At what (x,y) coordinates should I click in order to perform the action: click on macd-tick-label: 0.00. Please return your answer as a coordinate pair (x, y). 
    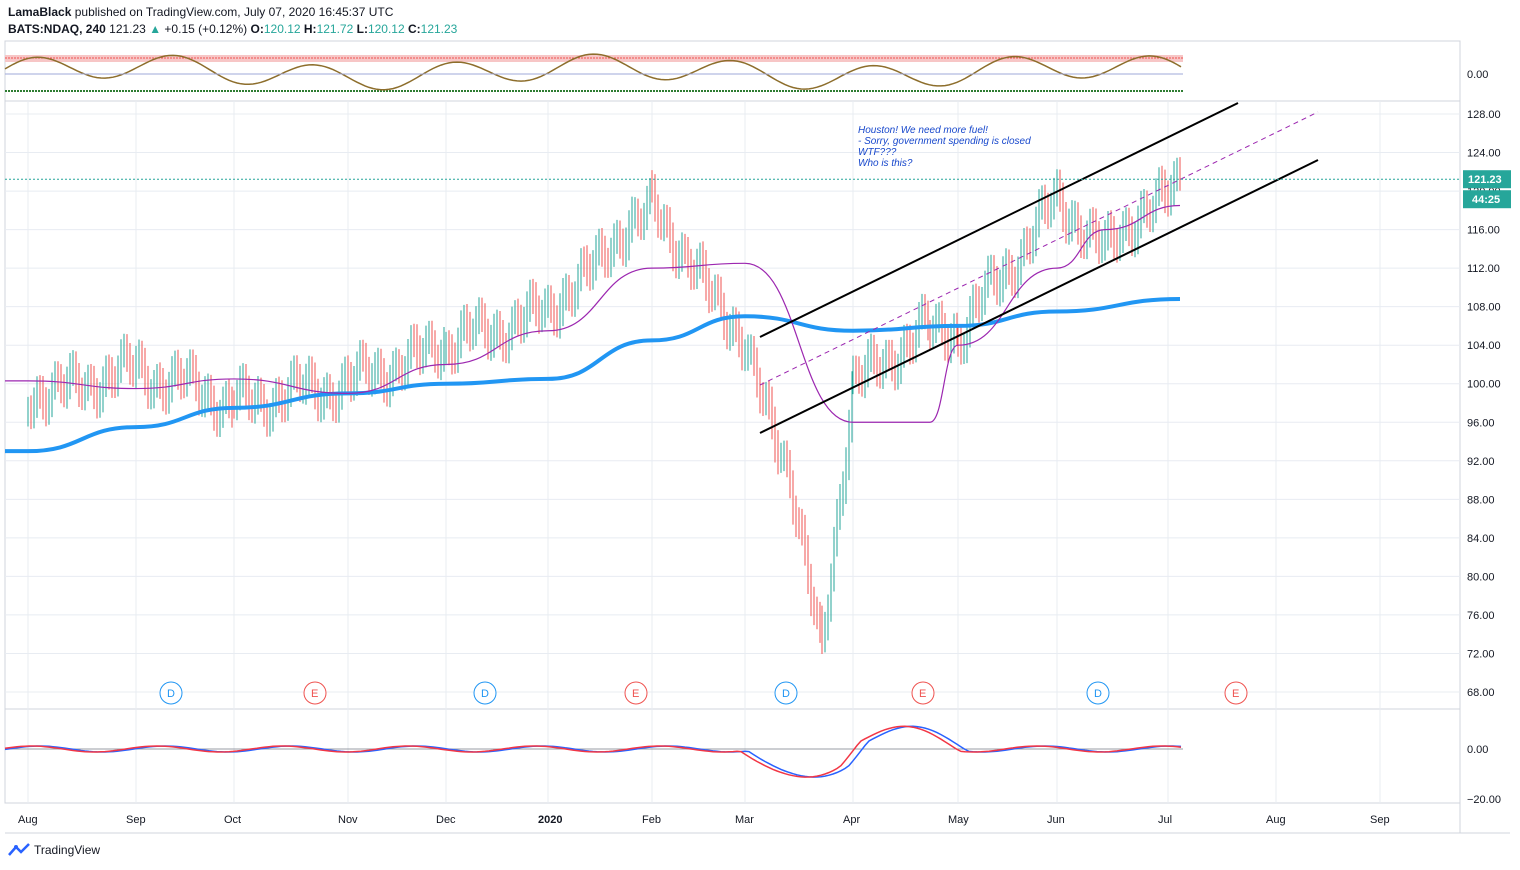
    Looking at the image, I should click on (1477, 750).